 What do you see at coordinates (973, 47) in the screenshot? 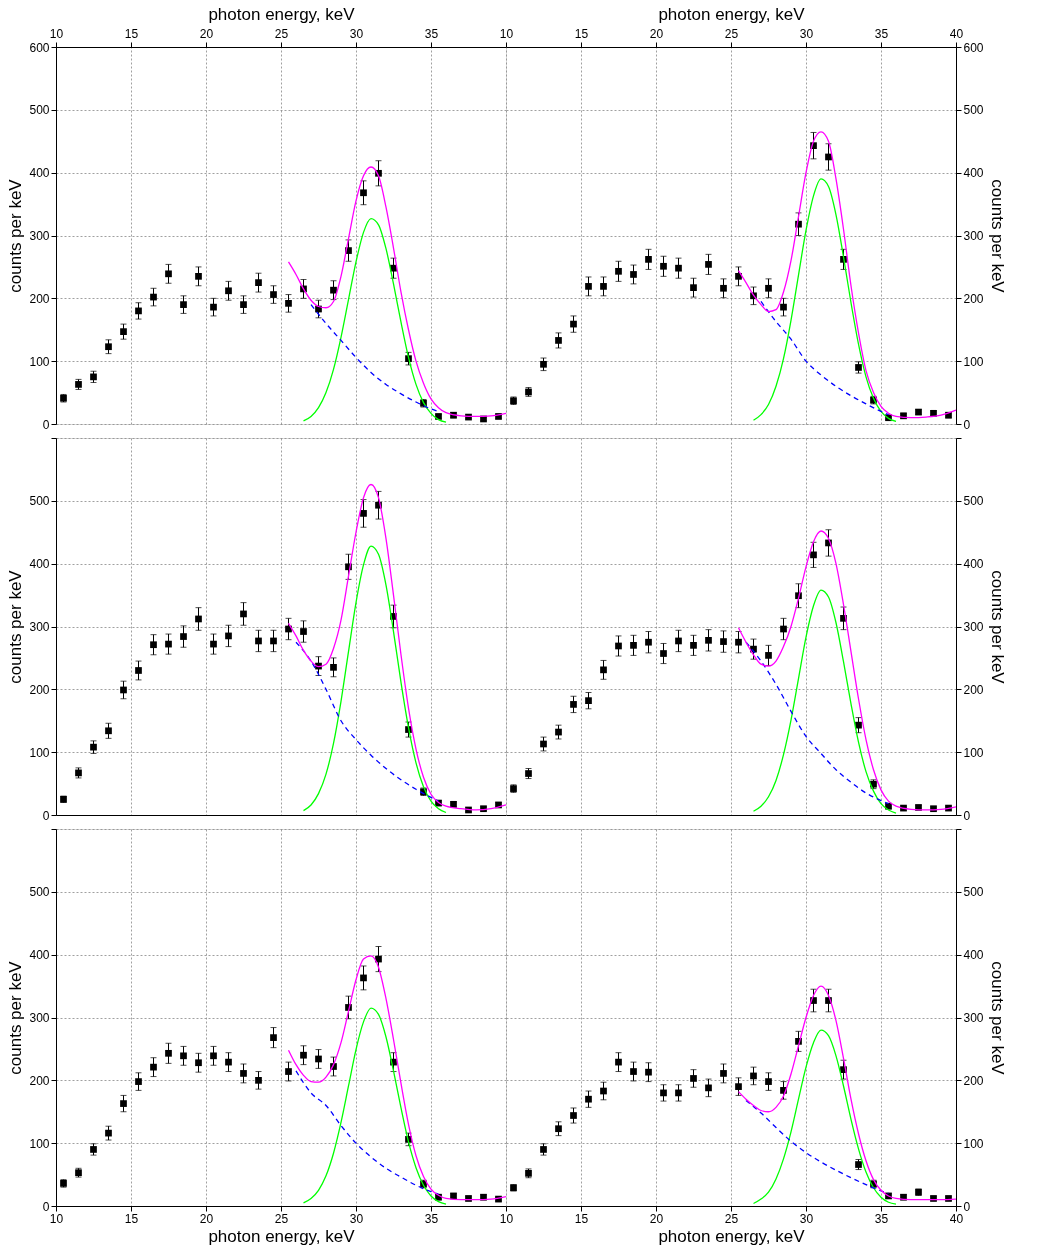
I see `y2-tick-label: 600` at bounding box center [973, 47].